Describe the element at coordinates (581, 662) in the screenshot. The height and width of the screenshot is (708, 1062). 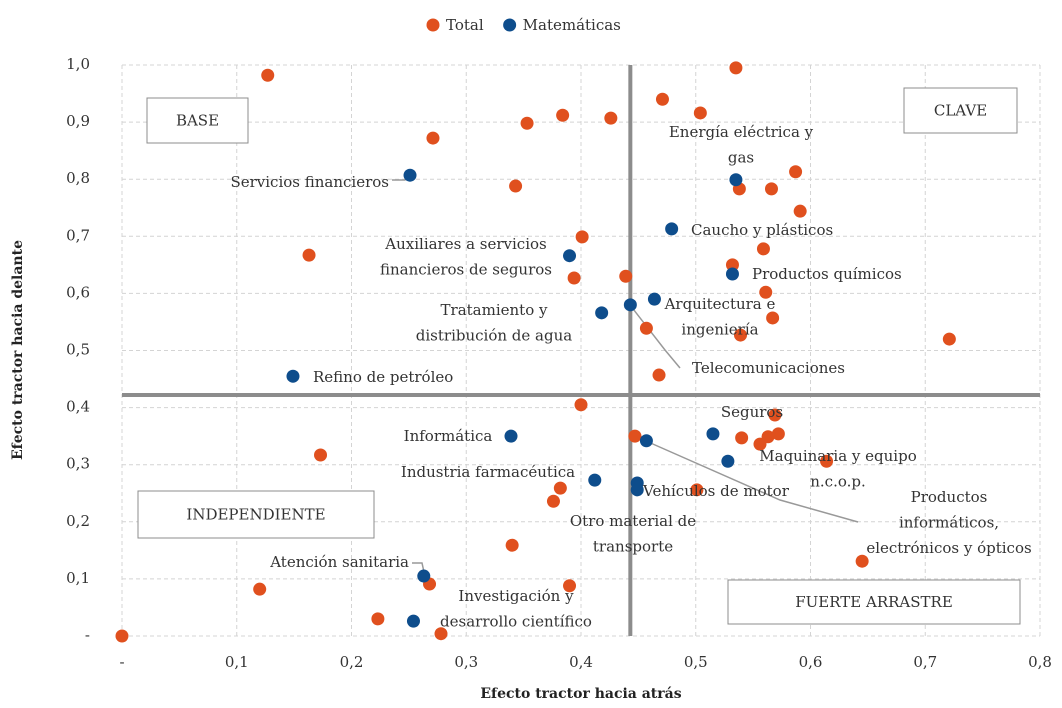
I see `x-tick-label: 0,4` at that location.